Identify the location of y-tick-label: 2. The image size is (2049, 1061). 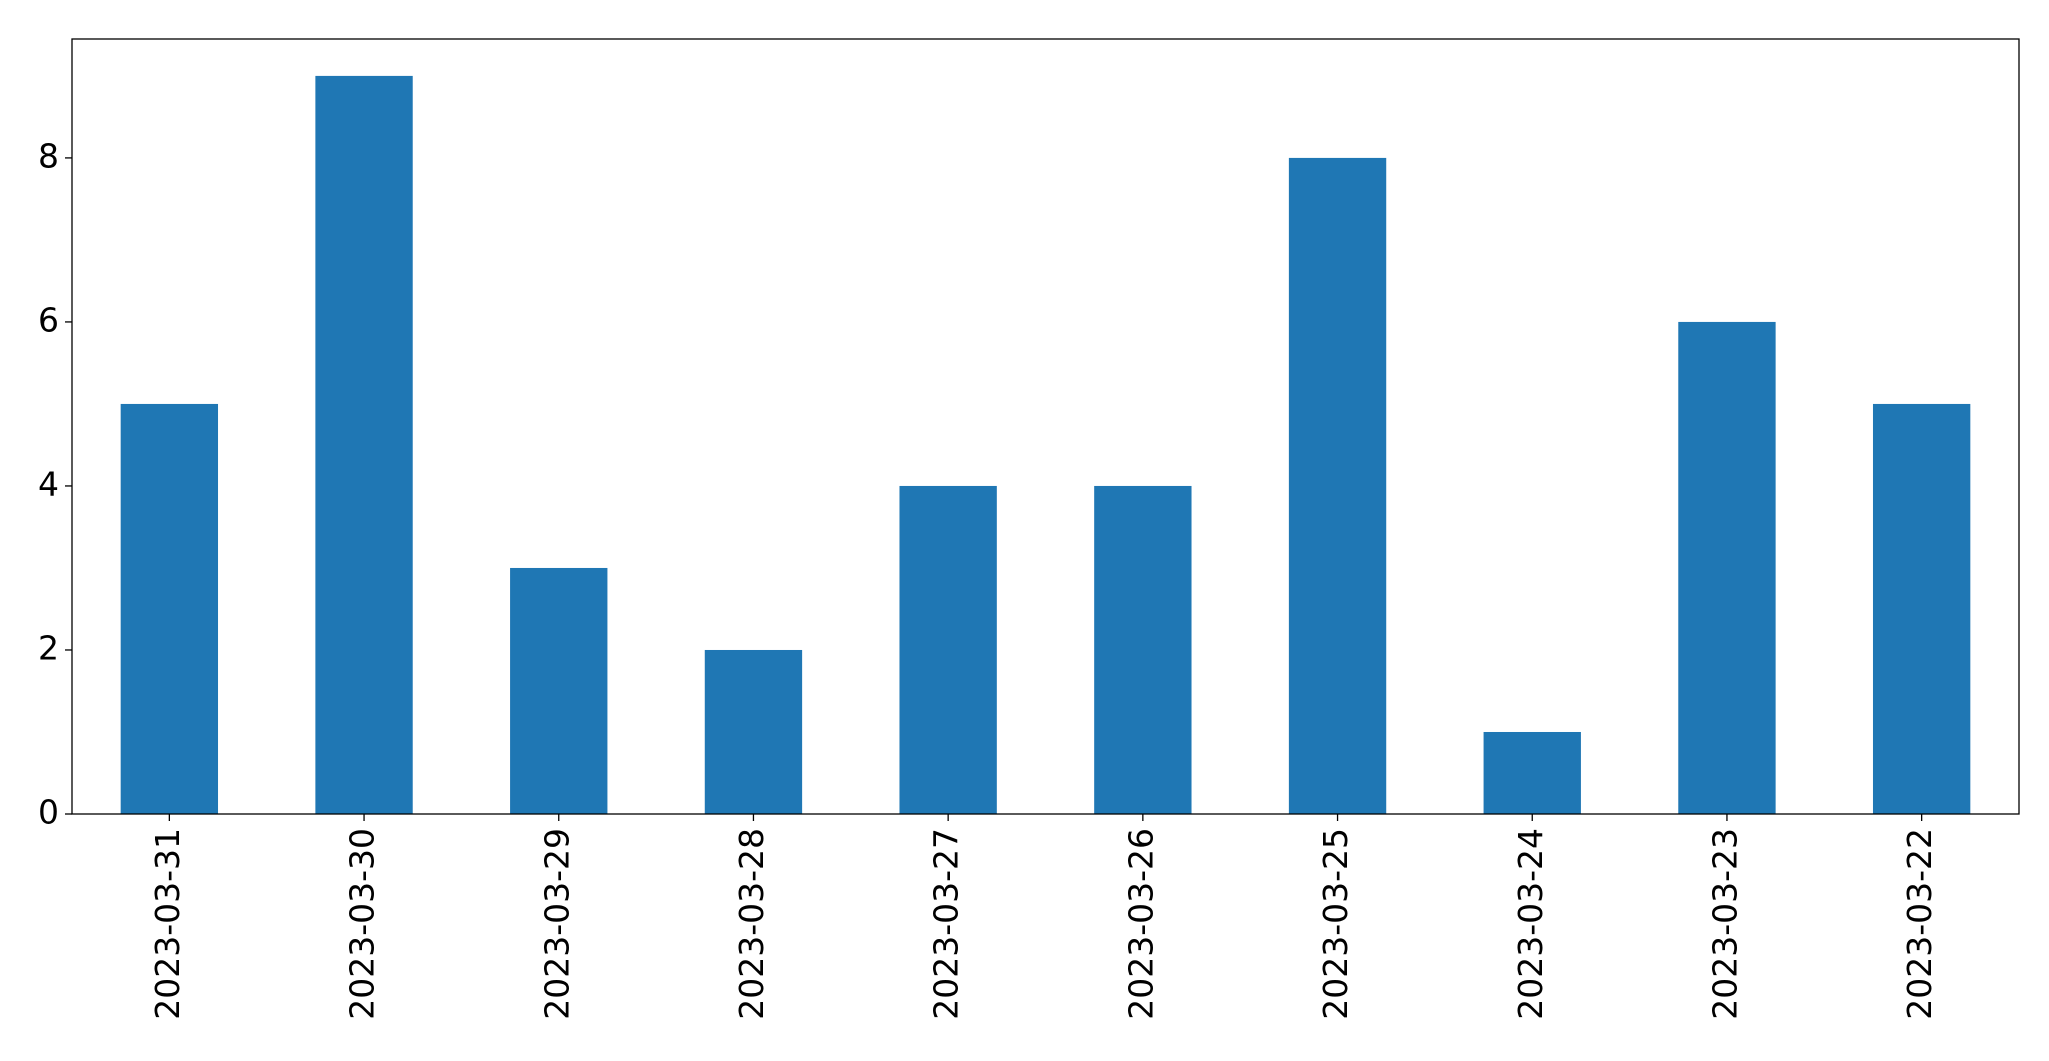
(48, 647).